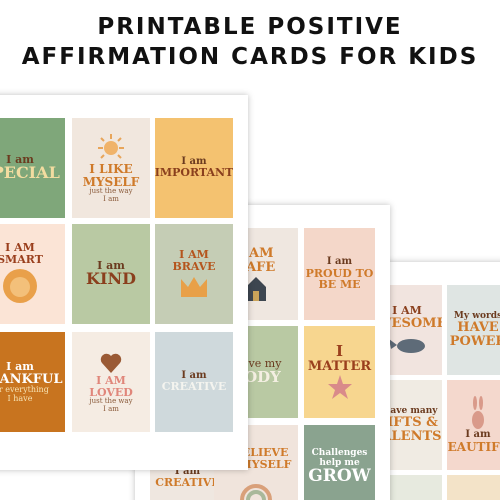  Describe the element at coordinates (111, 392) in the screenshot. I see `card-text: LOVED` at that location.